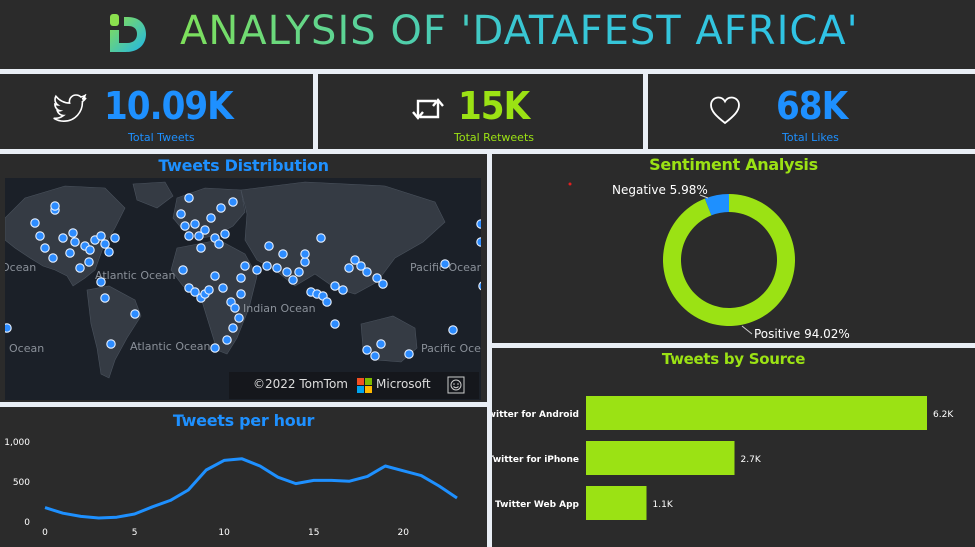 This screenshot has width=975, height=547. What do you see at coordinates (428, 109) in the screenshot?
I see `retweet-icon` at bounding box center [428, 109].